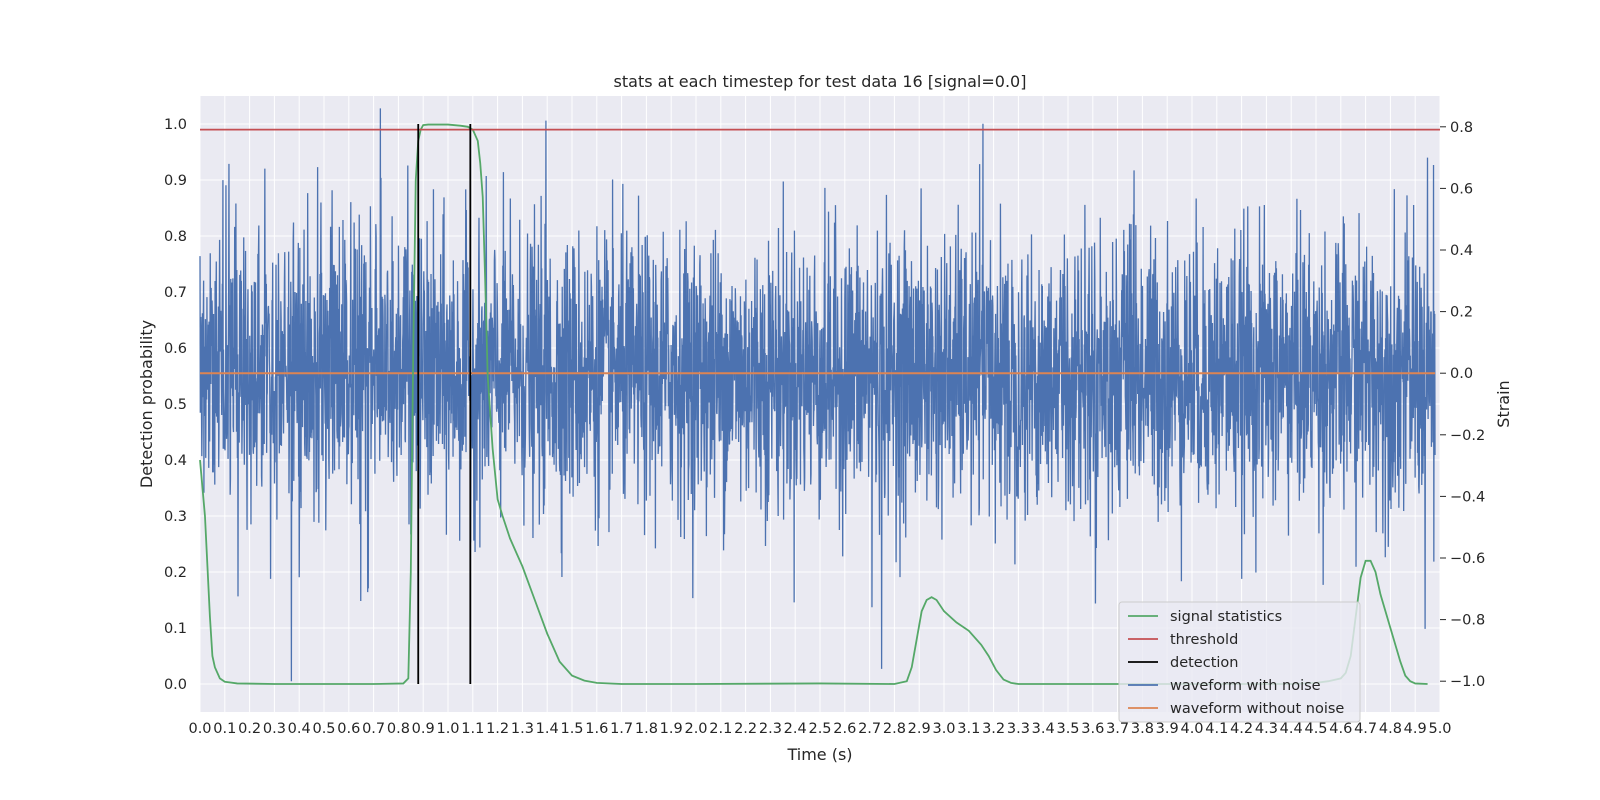  What do you see at coordinates (720, 729) in the screenshot?
I see `x-tick-label: 2.1` at bounding box center [720, 729].